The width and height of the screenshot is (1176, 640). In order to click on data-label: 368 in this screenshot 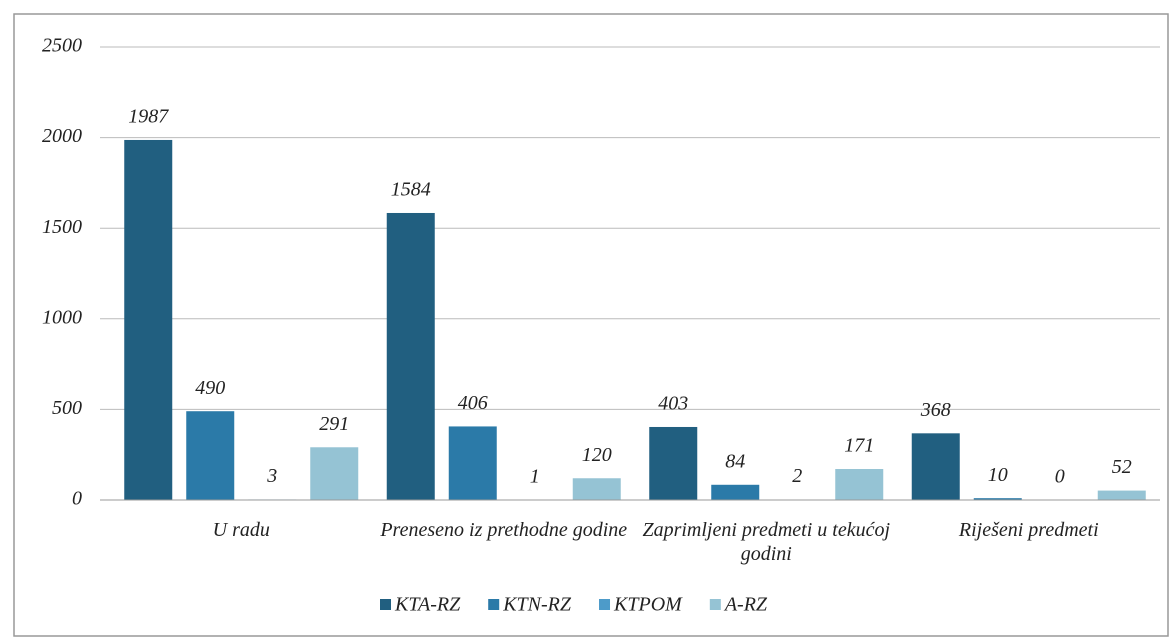, I will do `click(935, 410)`.